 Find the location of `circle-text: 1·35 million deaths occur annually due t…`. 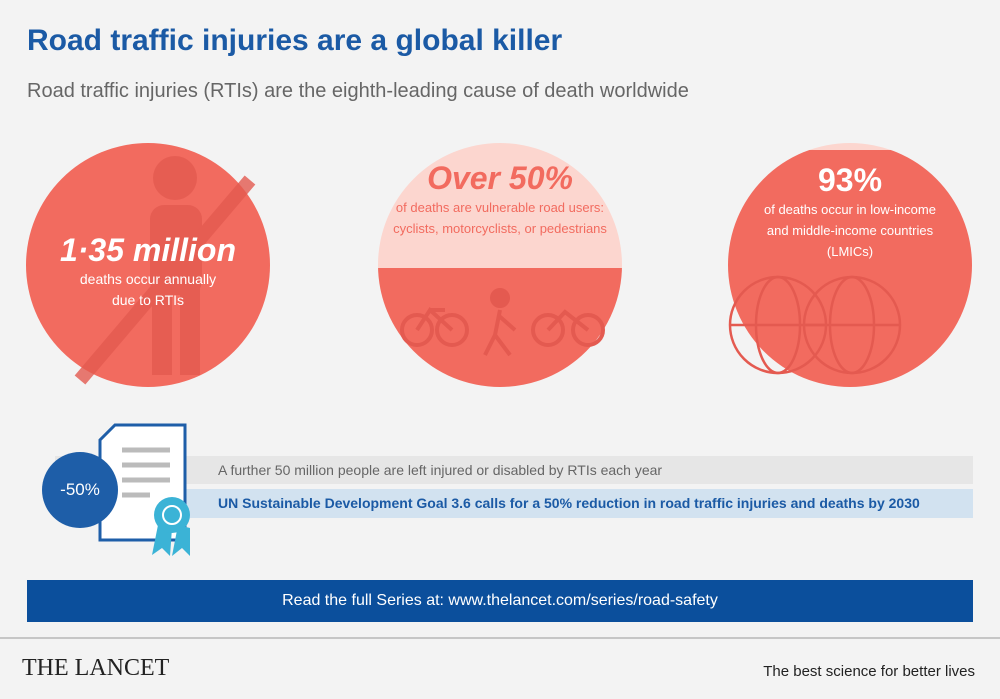

circle-text: 1·35 million deaths occur annually due t… is located at coordinates (148, 271).